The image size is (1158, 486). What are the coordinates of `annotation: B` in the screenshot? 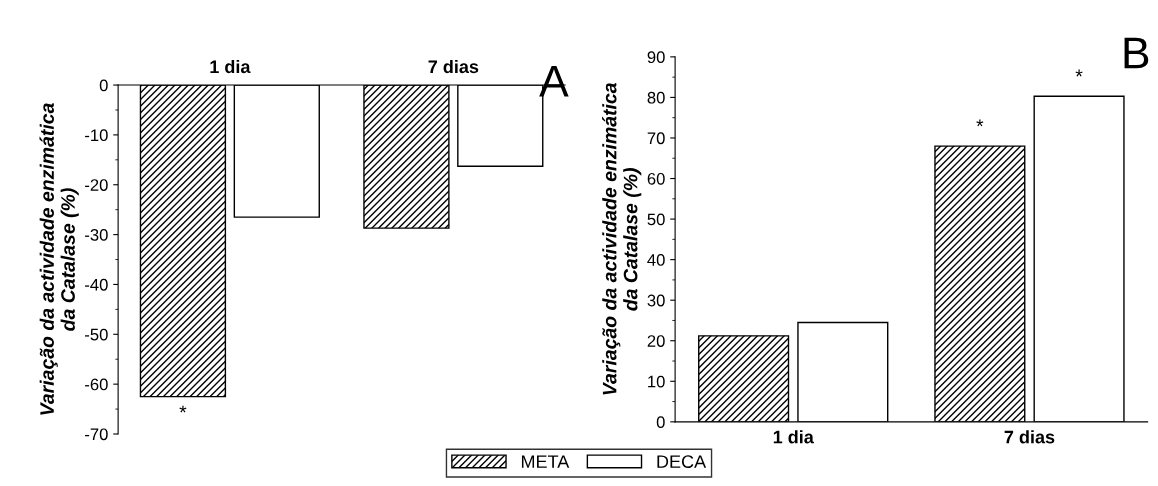 It's located at (1136, 53).